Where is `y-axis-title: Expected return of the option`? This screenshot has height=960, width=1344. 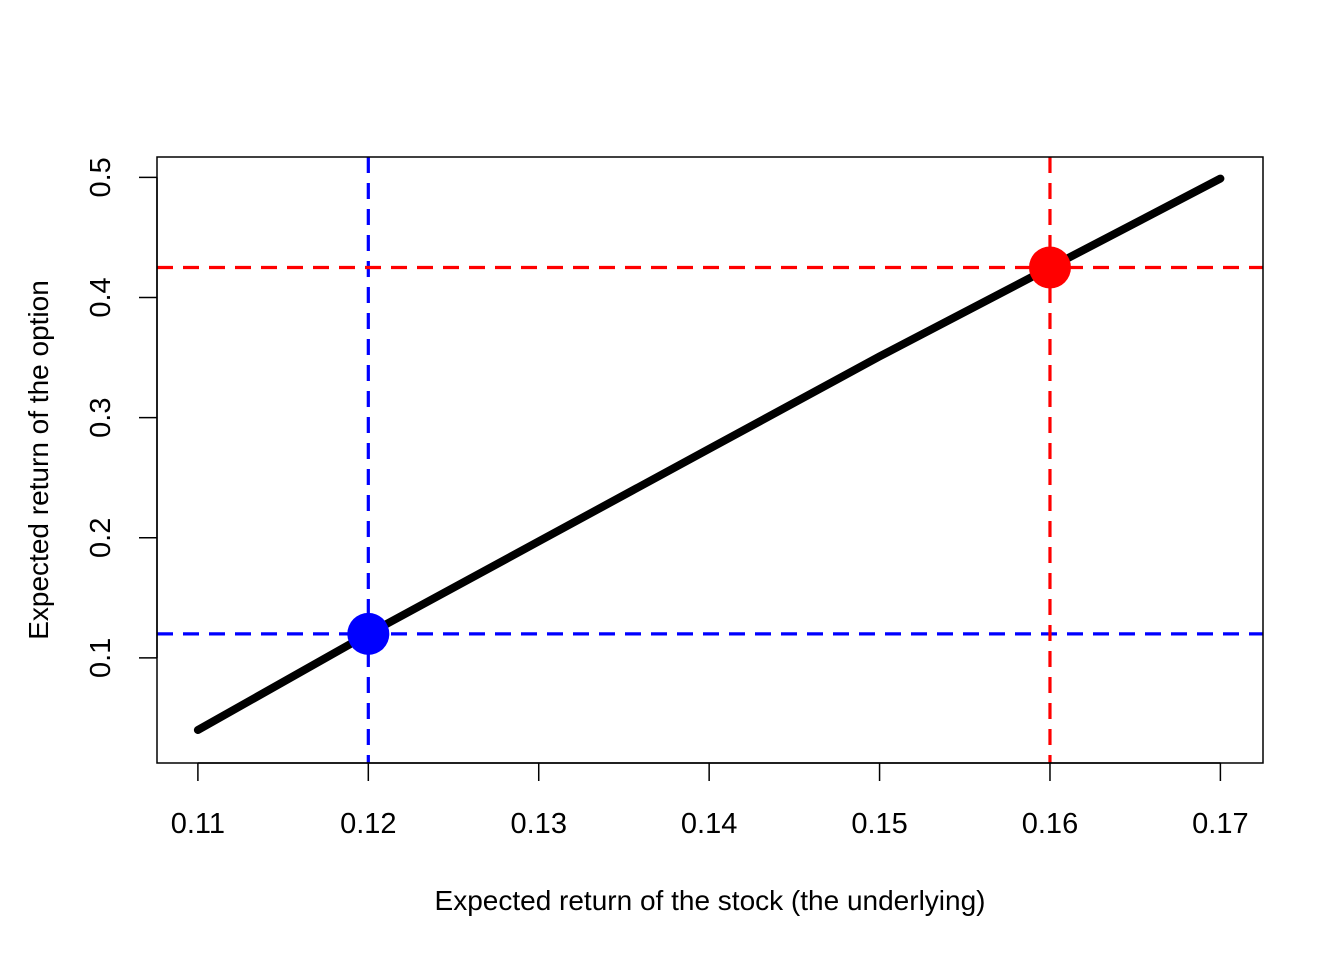 y-axis-title: Expected return of the option is located at coordinates (38, 460).